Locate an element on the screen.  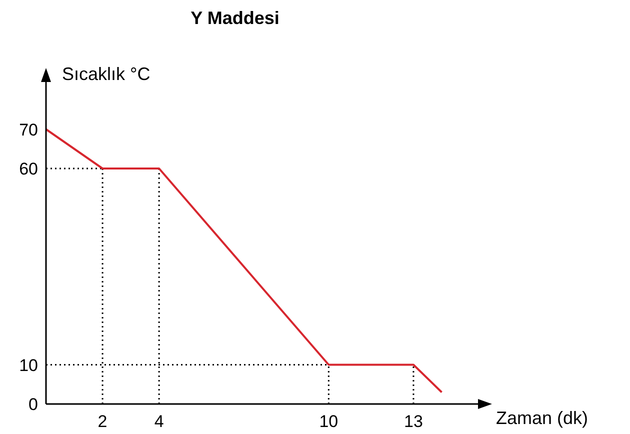
x-tick-label: 4 is located at coordinates (159, 421).